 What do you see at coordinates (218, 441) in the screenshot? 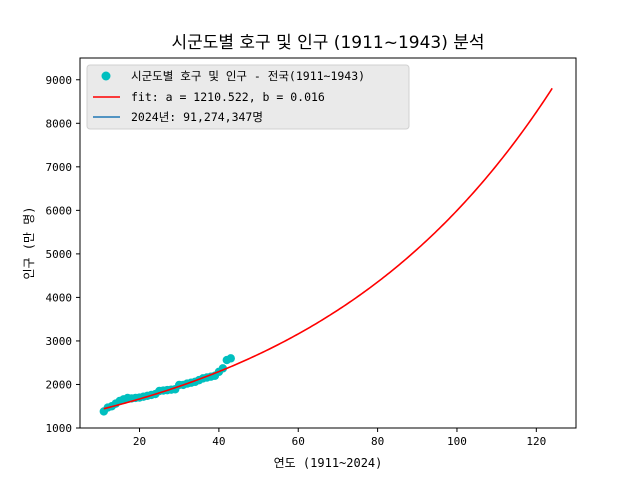
I see `x-tick-label: 40` at bounding box center [218, 441].